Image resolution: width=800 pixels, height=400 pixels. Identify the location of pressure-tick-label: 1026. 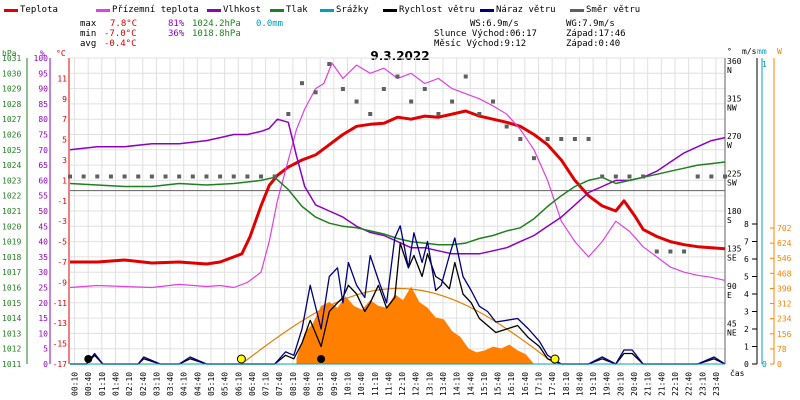
(11, 135).